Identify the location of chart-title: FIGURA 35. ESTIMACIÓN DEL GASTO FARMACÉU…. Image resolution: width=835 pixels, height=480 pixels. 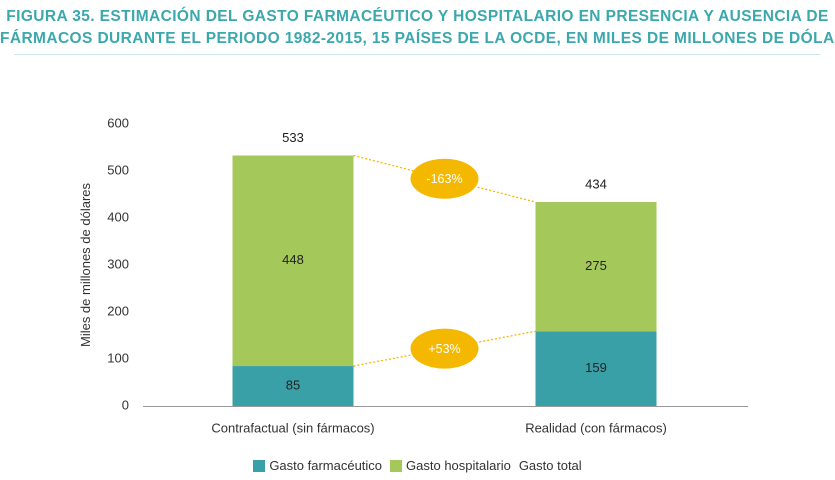
(417, 28).